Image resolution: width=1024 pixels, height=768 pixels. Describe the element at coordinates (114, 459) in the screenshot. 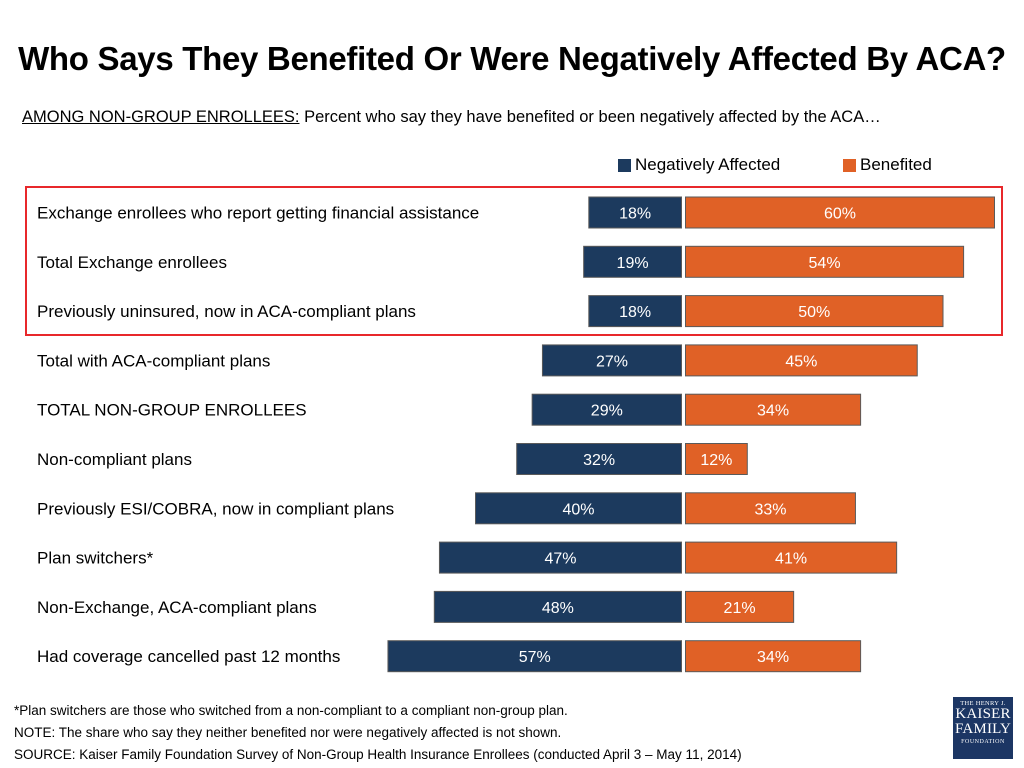

I see `category-label-non-compliant-plans: Non-compliant plans` at that location.